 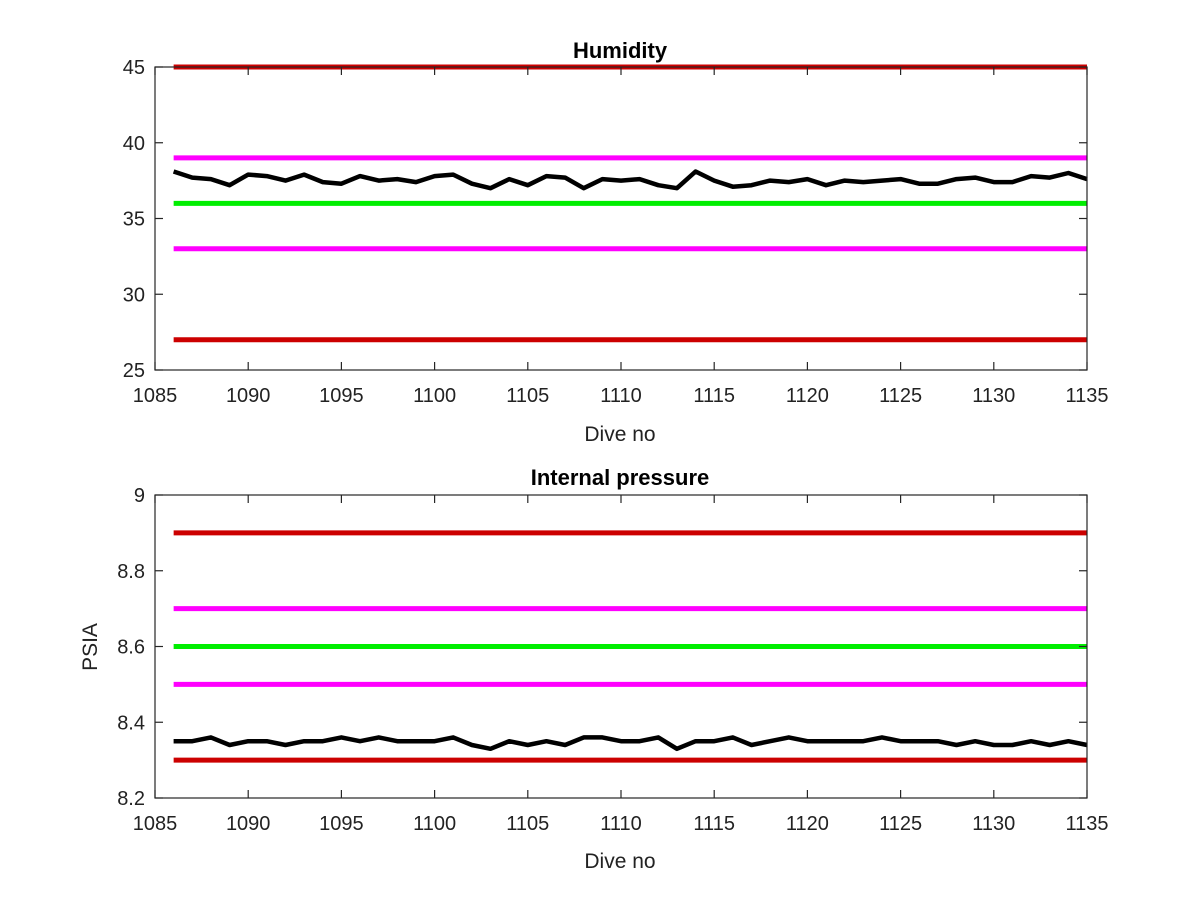 What do you see at coordinates (807, 396) in the screenshot?
I see `humidity-x-tick-label: 1120` at bounding box center [807, 396].